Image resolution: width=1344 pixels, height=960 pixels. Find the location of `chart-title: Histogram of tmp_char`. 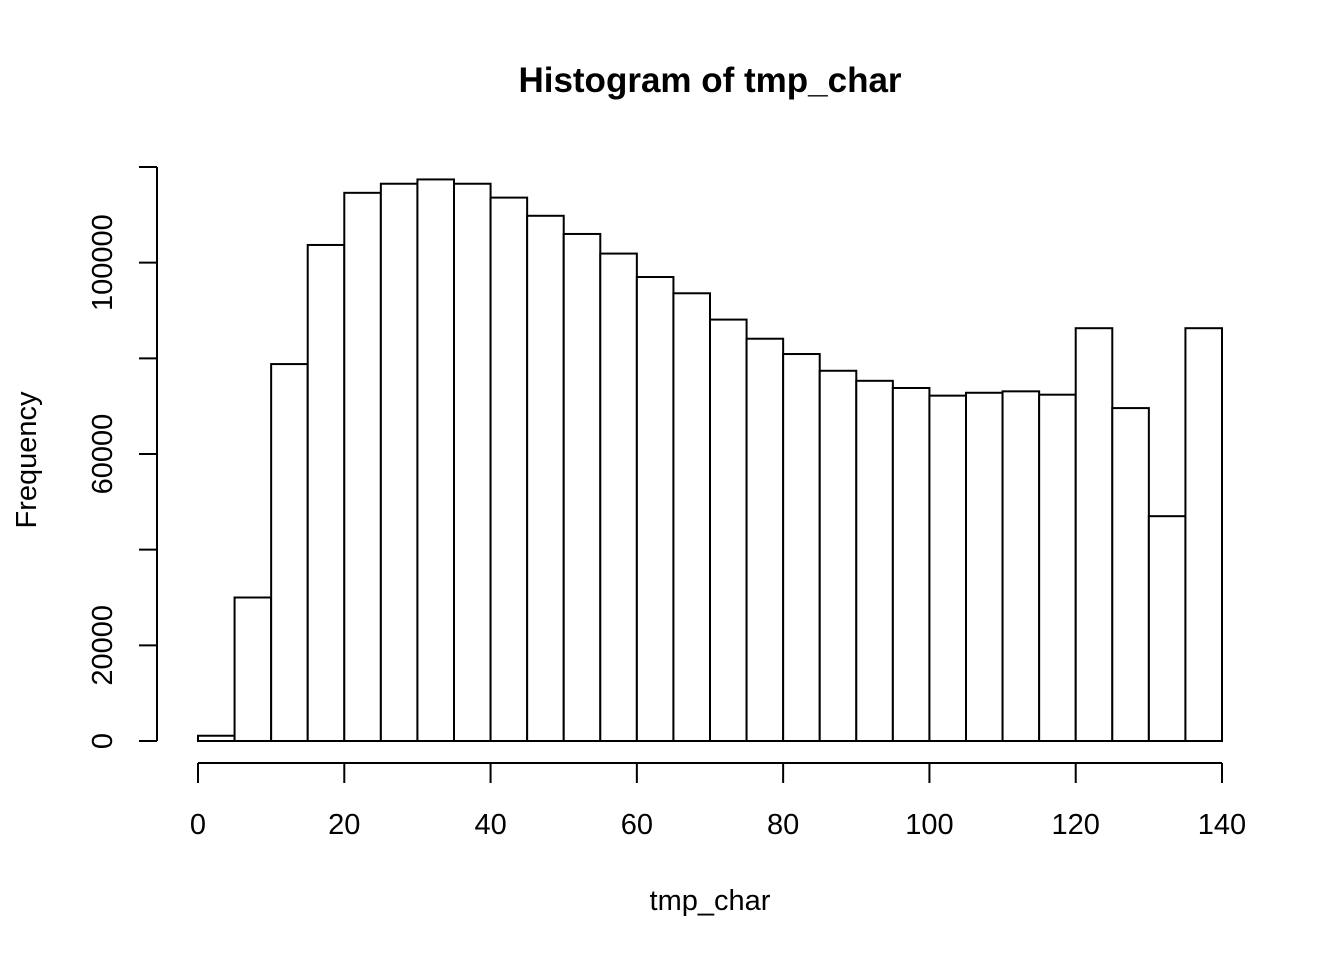

chart-title: Histogram of tmp_char is located at coordinates (709, 80).